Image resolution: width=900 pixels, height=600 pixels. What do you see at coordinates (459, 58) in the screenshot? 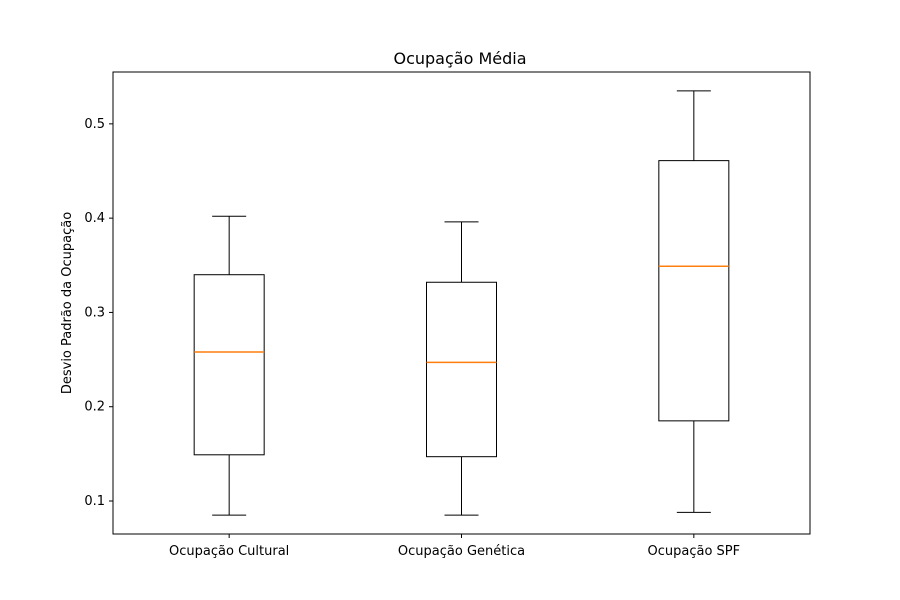
I see `chart-title: Ocupação Média` at bounding box center [459, 58].